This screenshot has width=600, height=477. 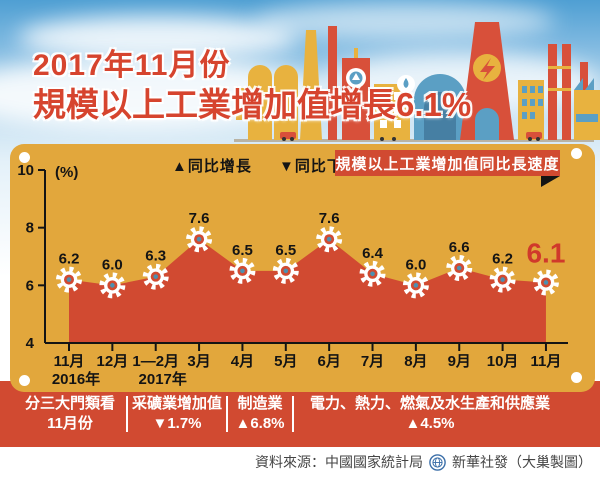 I want to click on legend-increase: ▲同比增長, so click(x=212, y=166).